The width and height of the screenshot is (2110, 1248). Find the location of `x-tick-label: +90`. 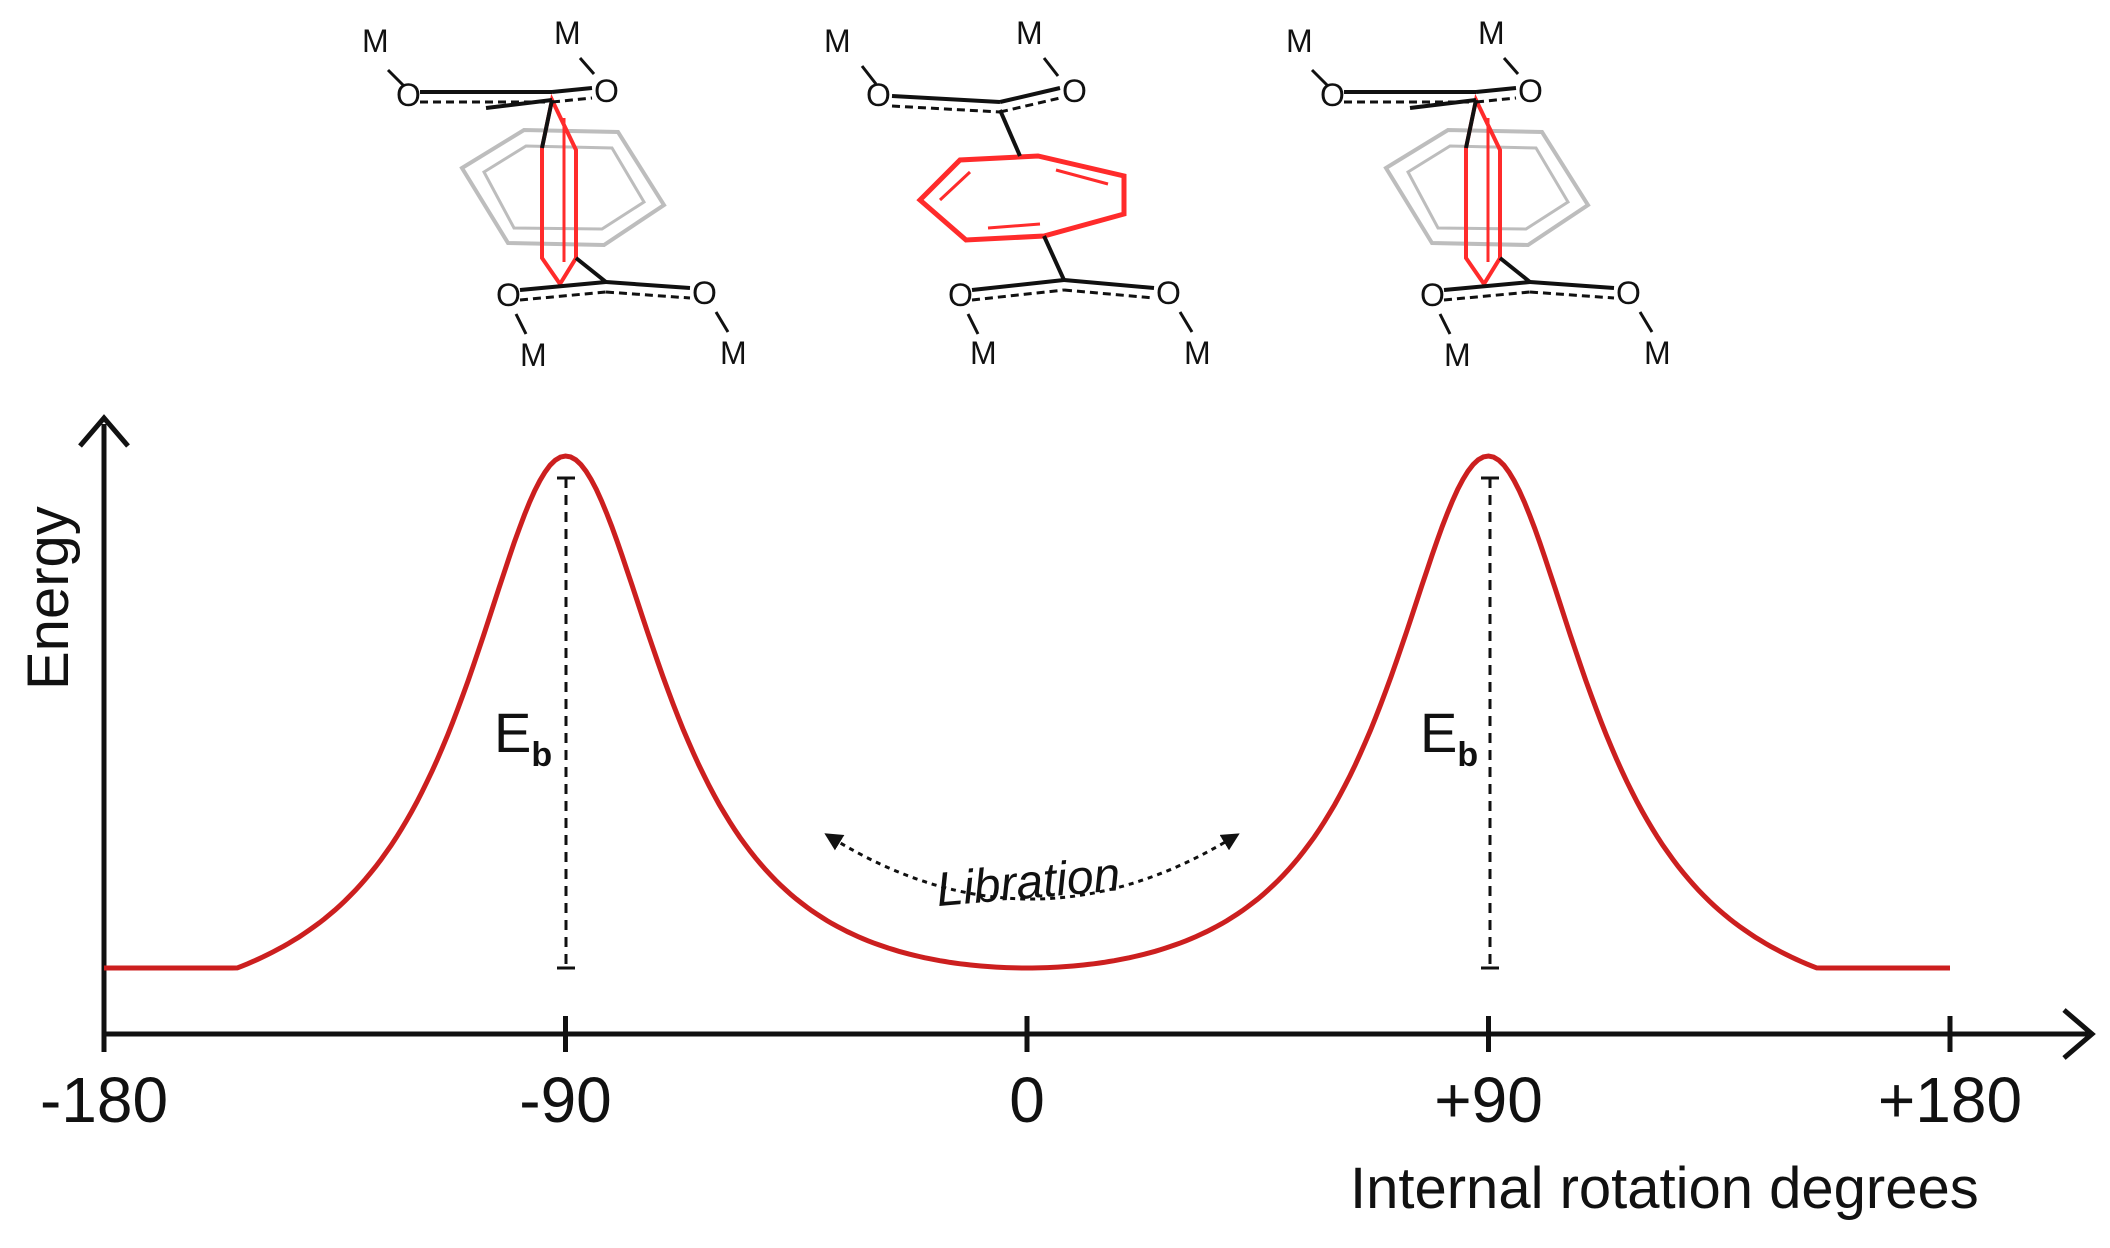

x-tick-label: +90 is located at coordinates (1488, 1100).